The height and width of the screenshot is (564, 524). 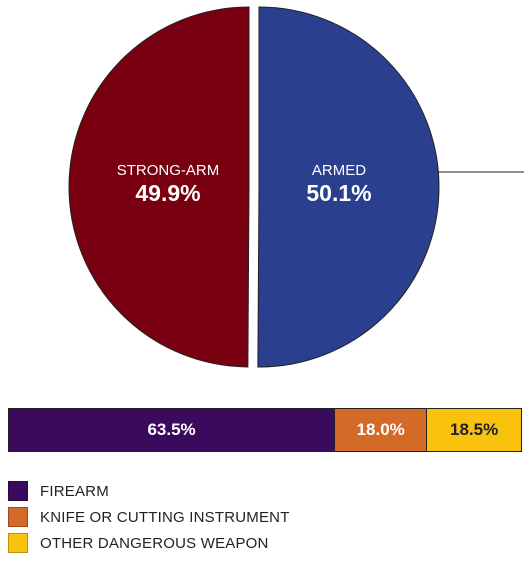 I want to click on pie-value-strong-arm: 49.9%, so click(x=167, y=193).